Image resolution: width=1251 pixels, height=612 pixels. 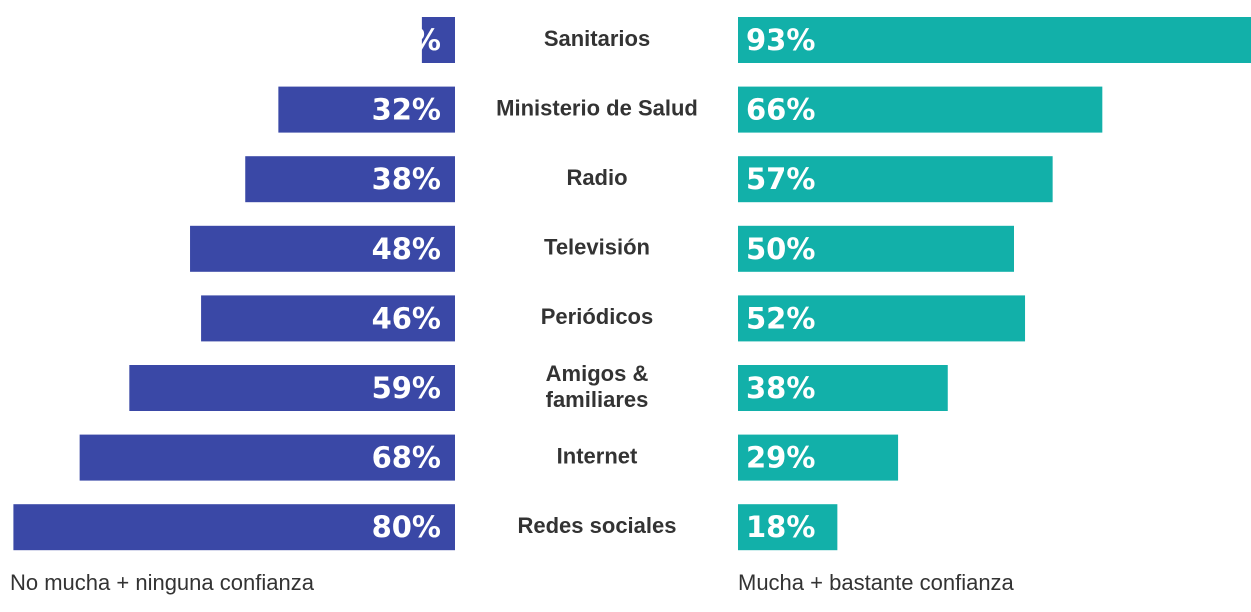 I want to click on value-label: 18%, so click(x=780, y=527).